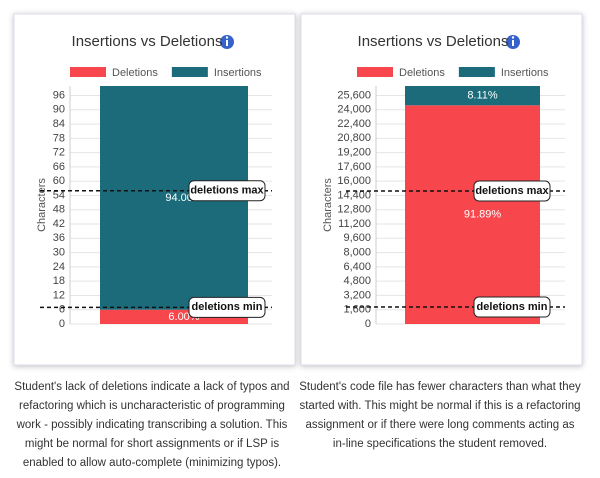 This screenshot has height=478, width=600. What do you see at coordinates (354, 138) in the screenshot?
I see `y-tick-label: 20,800` at bounding box center [354, 138].